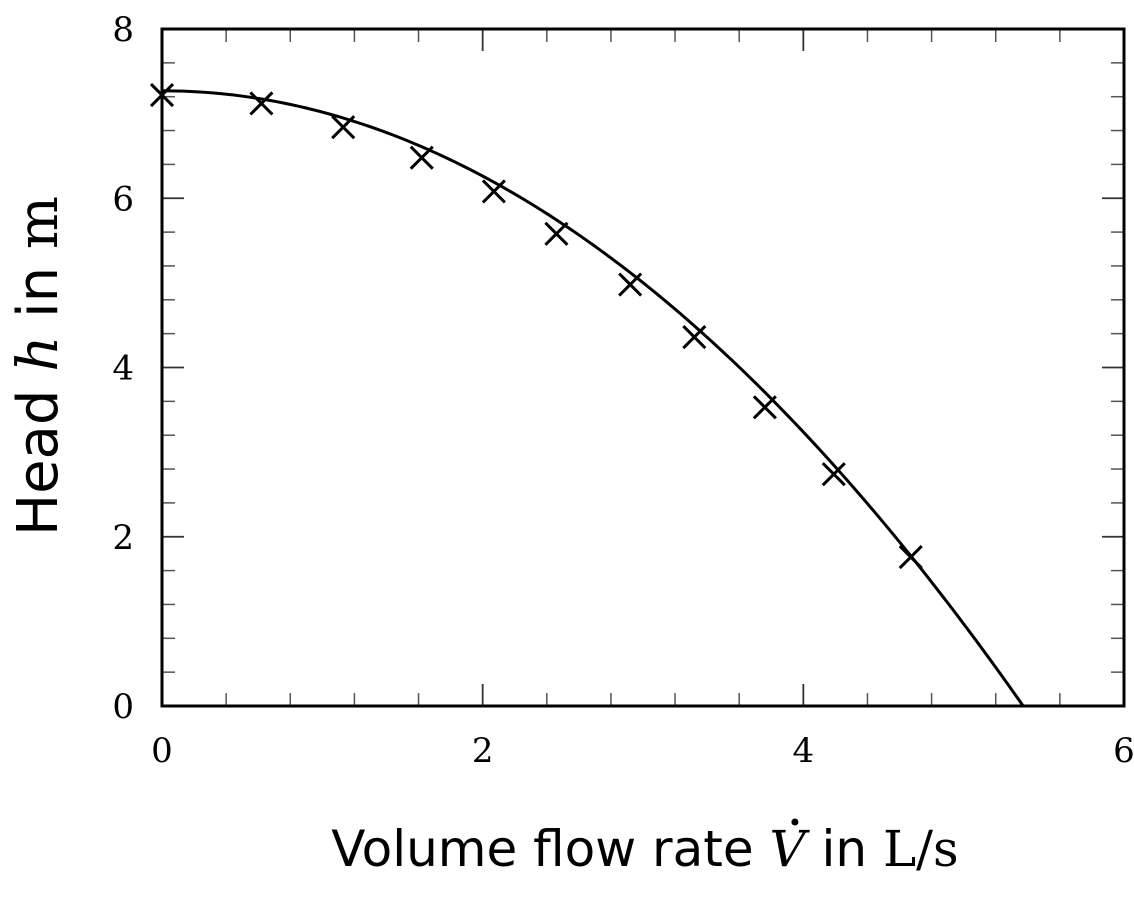 The image size is (1134, 902). I want to click on y-tick-label: 0, so click(123, 707).